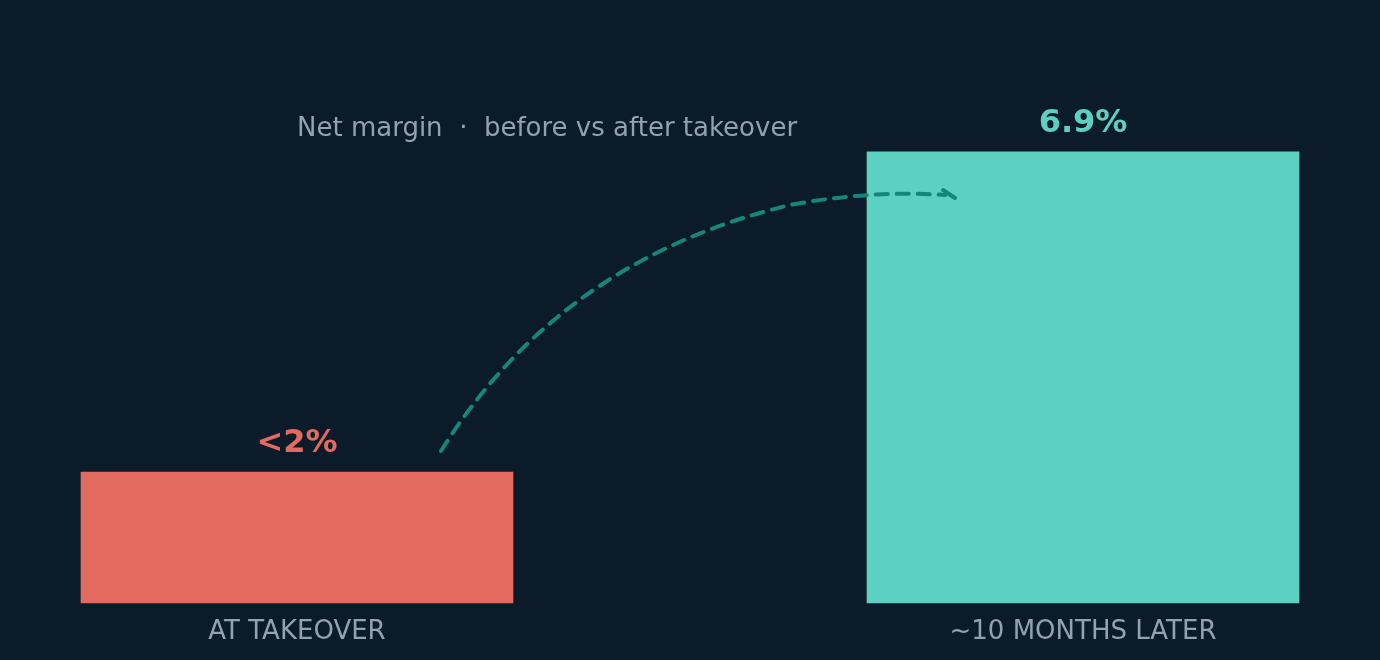 The width and height of the screenshot is (1380, 660). What do you see at coordinates (547, 127) in the screenshot?
I see `chart-title: Net margin · before vs after takeover` at bounding box center [547, 127].